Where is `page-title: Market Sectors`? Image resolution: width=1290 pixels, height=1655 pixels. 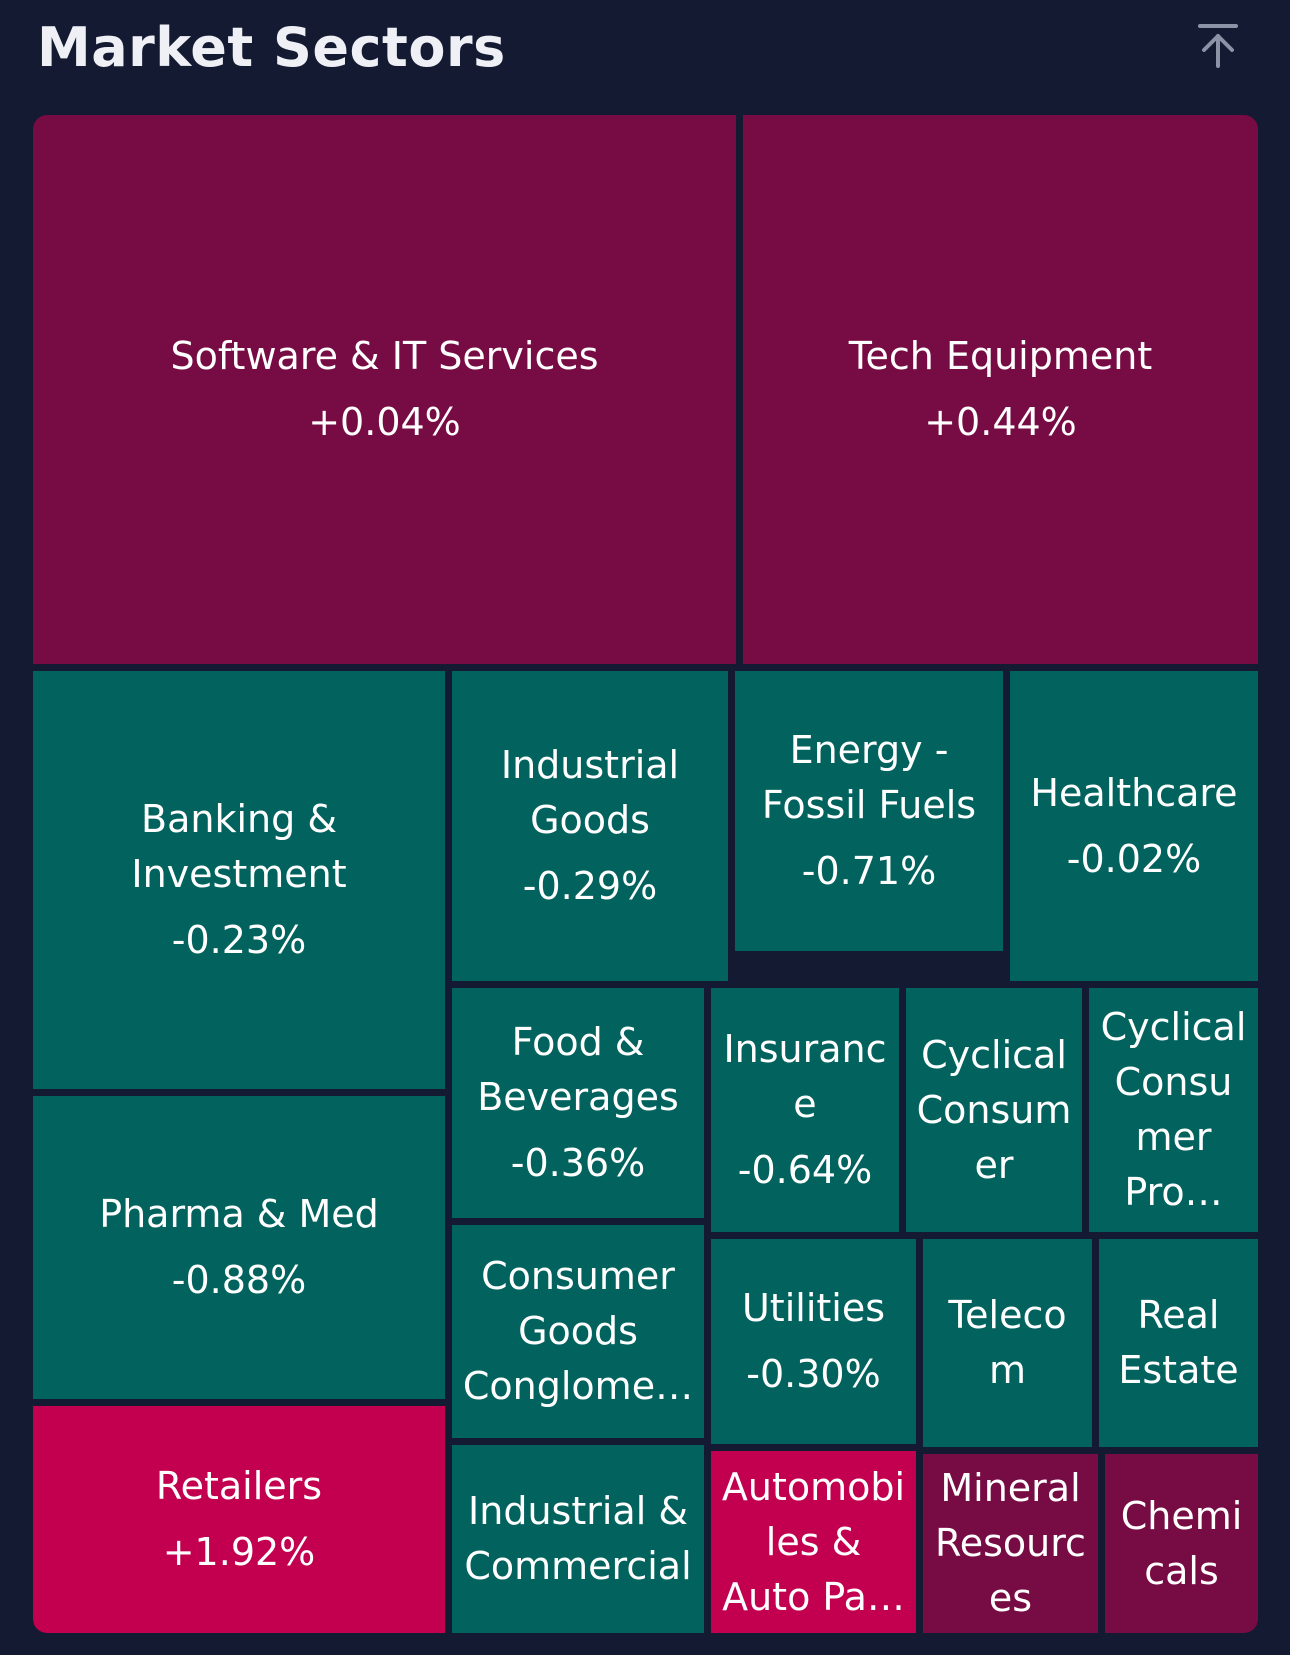
page-title: Market Sectors is located at coordinates (271, 47).